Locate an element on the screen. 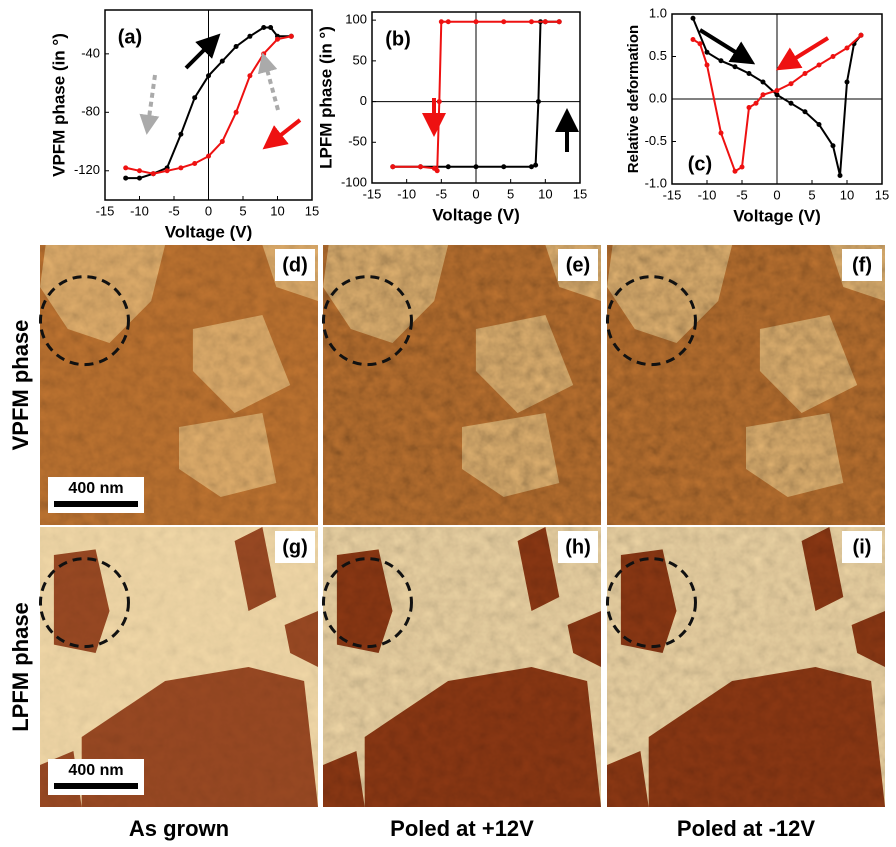  y-tick-label: 1.0 is located at coordinates (658, 12).